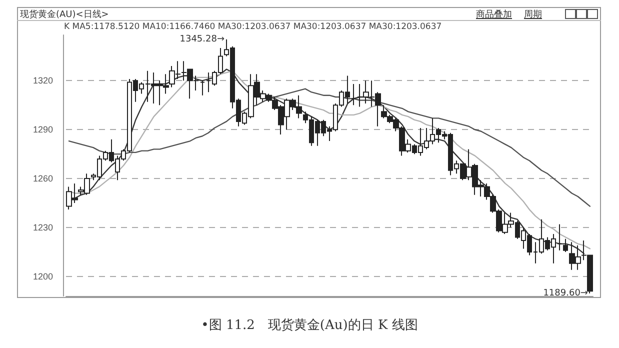  Describe the element at coordinates (253, 27) in the screenshot. I see `text: K MA5:1178.5120 MA10:1166.7460 MA30:1203.0637 MA30:1203.0637 MA30:1203.0637` at that location.